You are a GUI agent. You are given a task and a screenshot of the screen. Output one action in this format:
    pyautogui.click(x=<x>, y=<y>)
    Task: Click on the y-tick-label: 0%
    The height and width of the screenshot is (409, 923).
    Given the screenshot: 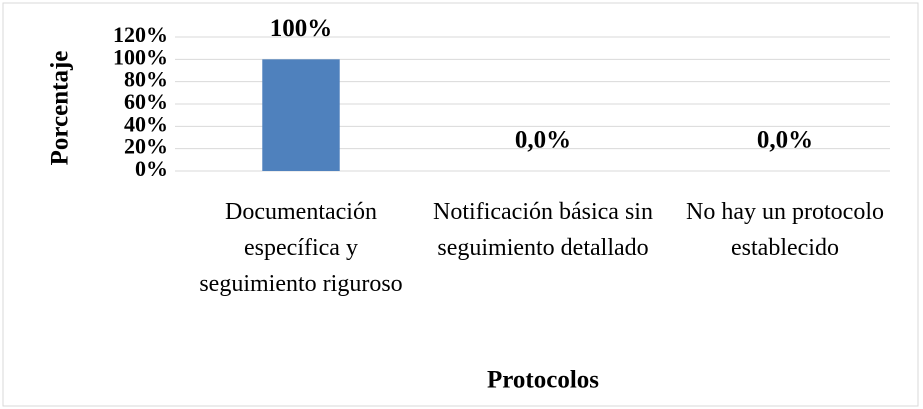 What is the action you would take?
    pyautogui.click(x=151, y=168)
    